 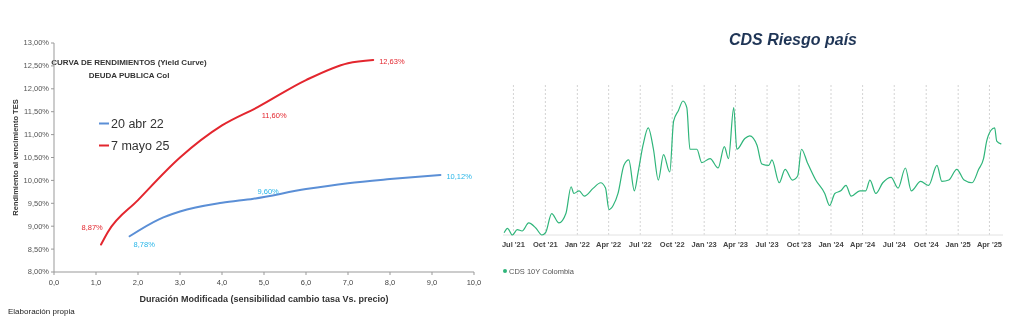 What do you see at coordinates (129, 75) in the screenshot?
I see `text: DEUDA PUBLICA Col` at bounding box center [129, 75].